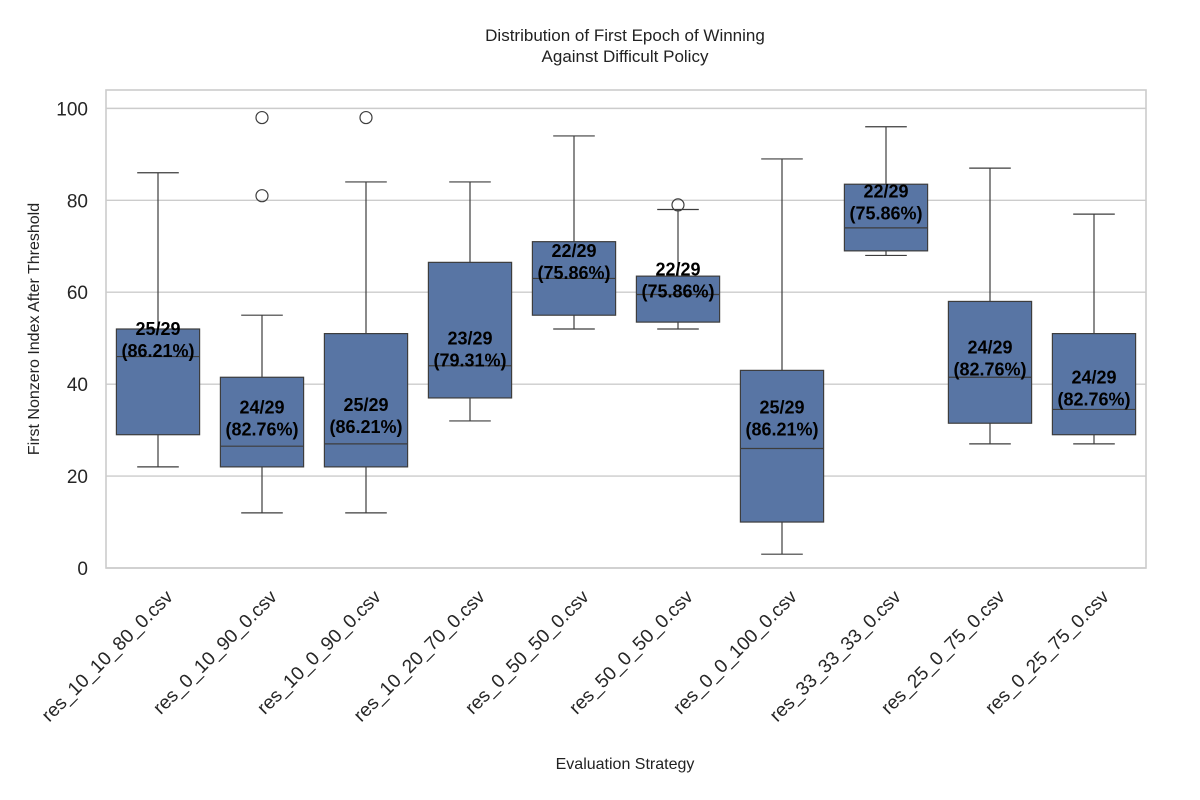 This screenshot has height=800, width=1200. Describe the element at coordinates (82, 569) in the screenshot. I see `y-tick-label: 0` at that location.